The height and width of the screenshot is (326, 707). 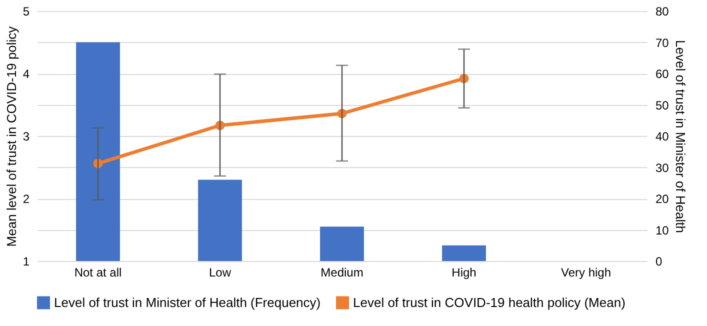 What do you see at coordinates (11, 136) in the screenshot?
I see `y-axis-title: Mean level of trust in COVID-19 policy` at bounding box center [11, 136].